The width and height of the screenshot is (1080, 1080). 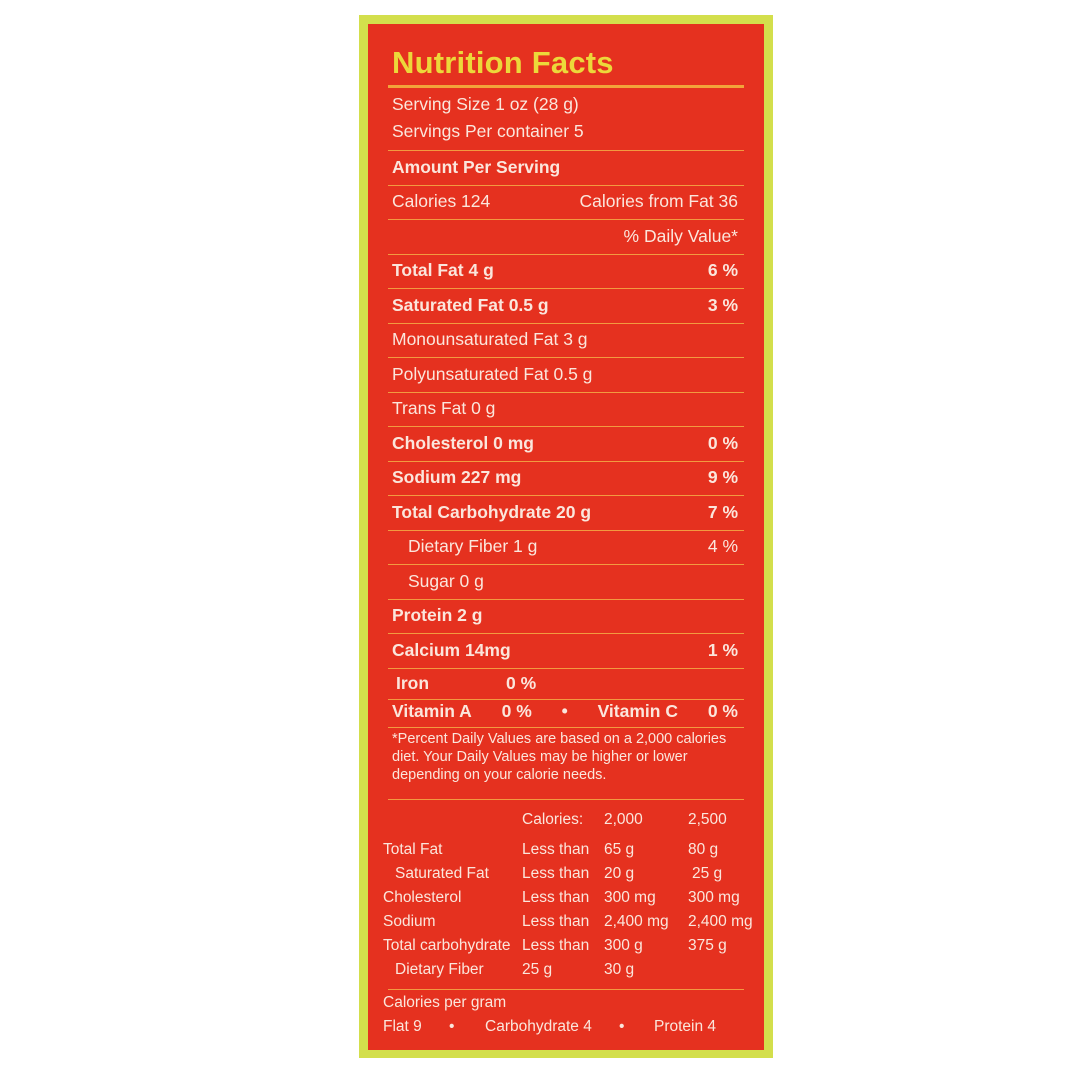 What do you see at coordinates (707, 819) in the screenshot?
I see `table-cell: 2,500` at bounding box center [707, 819].